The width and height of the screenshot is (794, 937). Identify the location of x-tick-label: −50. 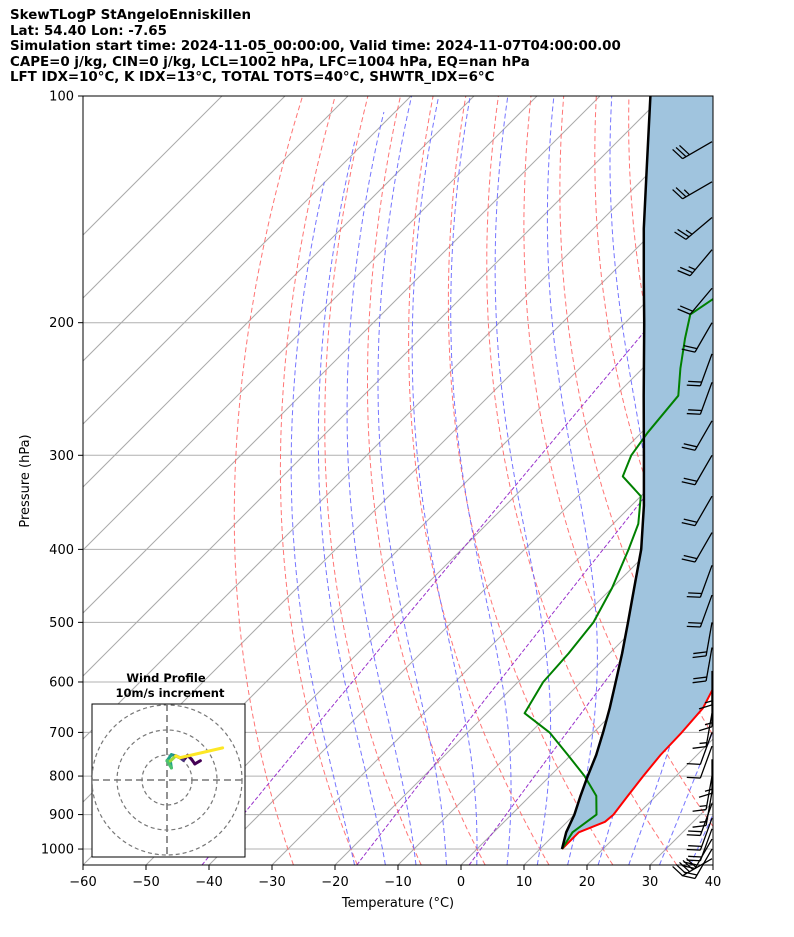
(145, 882).